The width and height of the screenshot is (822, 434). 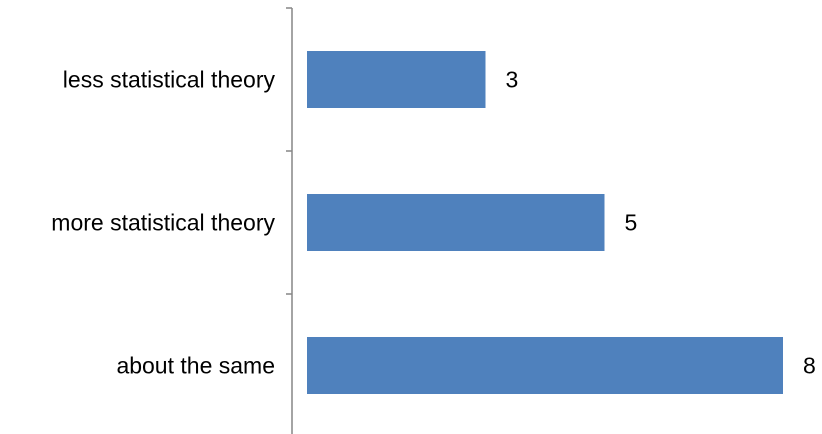 I want to click on data-label: 3, so click(x=512, y=80).